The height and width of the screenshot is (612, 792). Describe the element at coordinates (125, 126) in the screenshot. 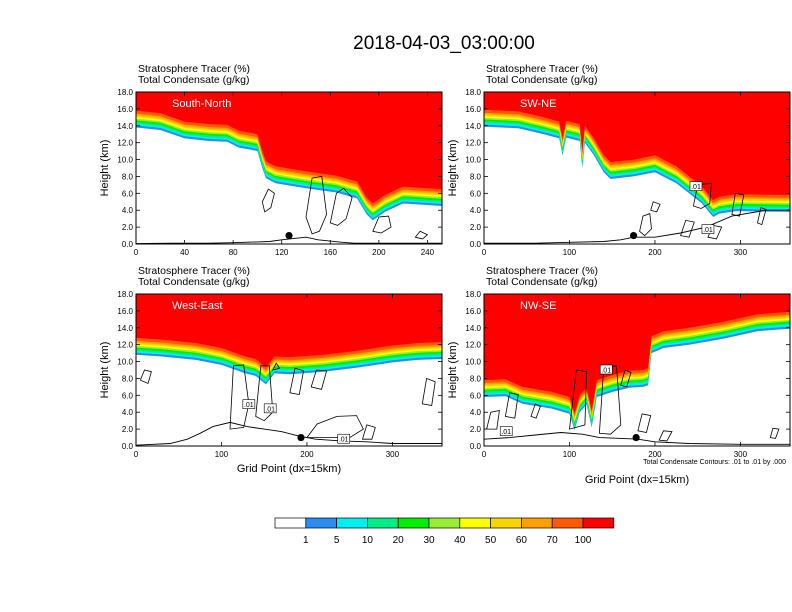

I see `y-tick-label: 14.0` at that location.